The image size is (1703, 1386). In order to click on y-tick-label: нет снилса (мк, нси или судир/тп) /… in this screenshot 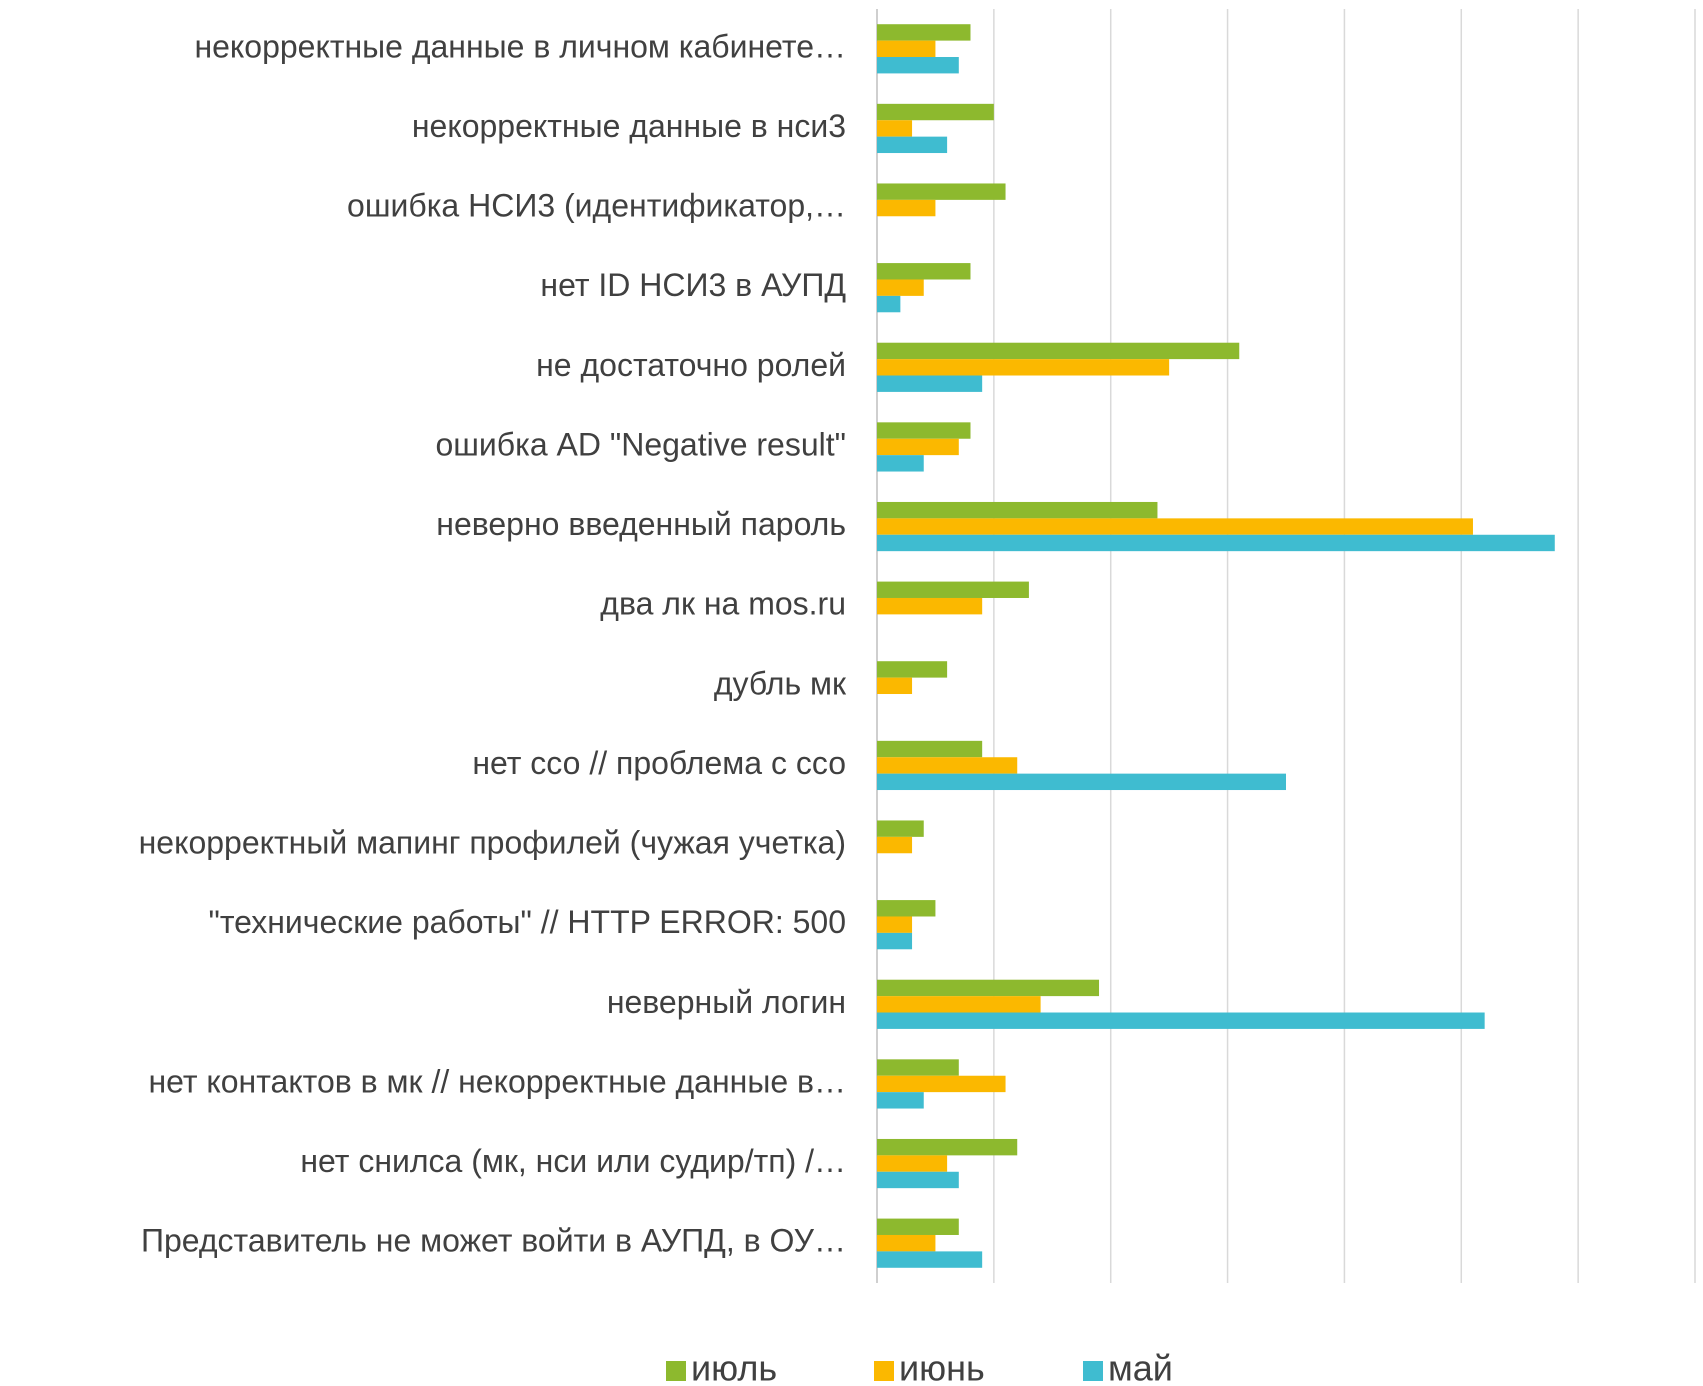, I will do `click(573, 1161)`.